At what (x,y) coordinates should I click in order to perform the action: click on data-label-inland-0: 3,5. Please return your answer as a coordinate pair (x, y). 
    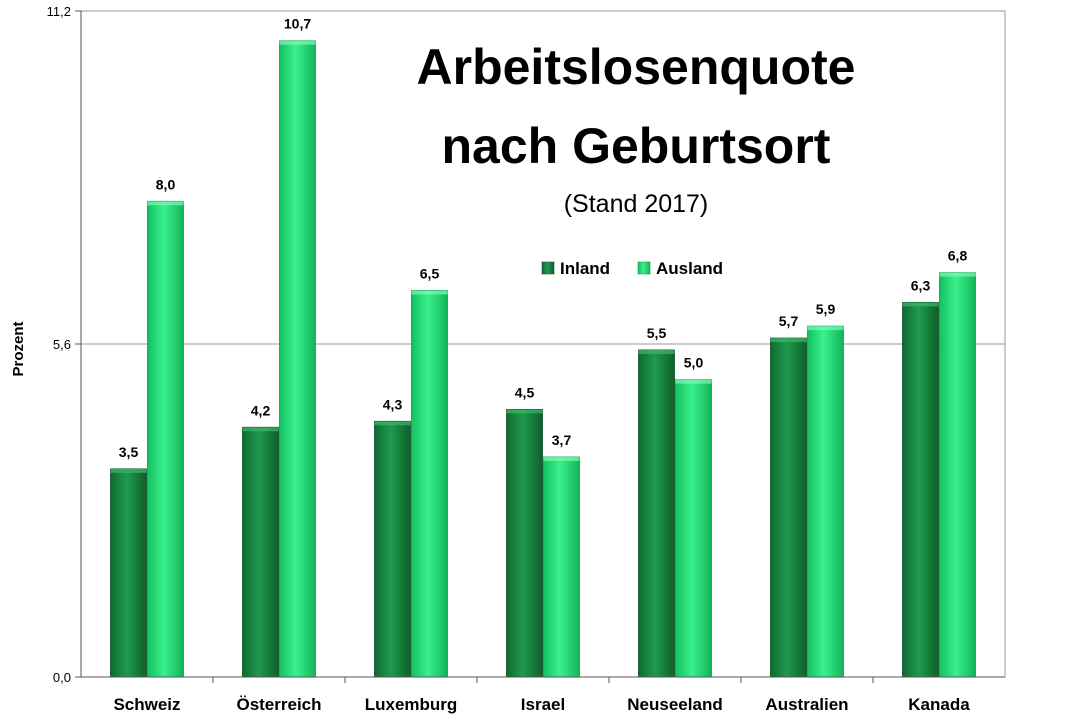
    Looking at the image, I should click on (129, 452).